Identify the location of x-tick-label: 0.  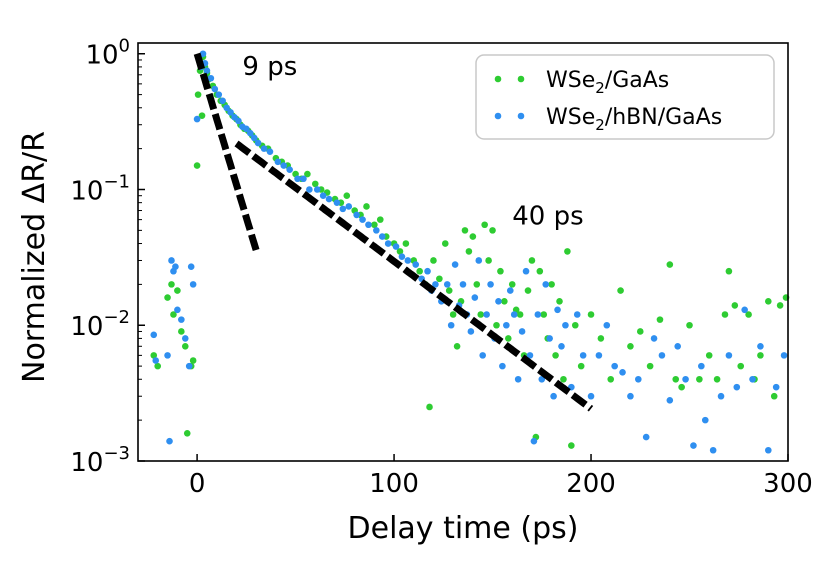
(197, 484).